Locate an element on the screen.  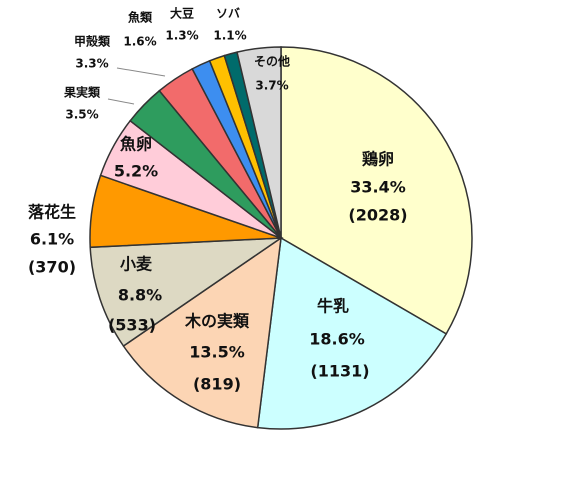
slice-label: 牛乳 is located at coordinates (333, 306).